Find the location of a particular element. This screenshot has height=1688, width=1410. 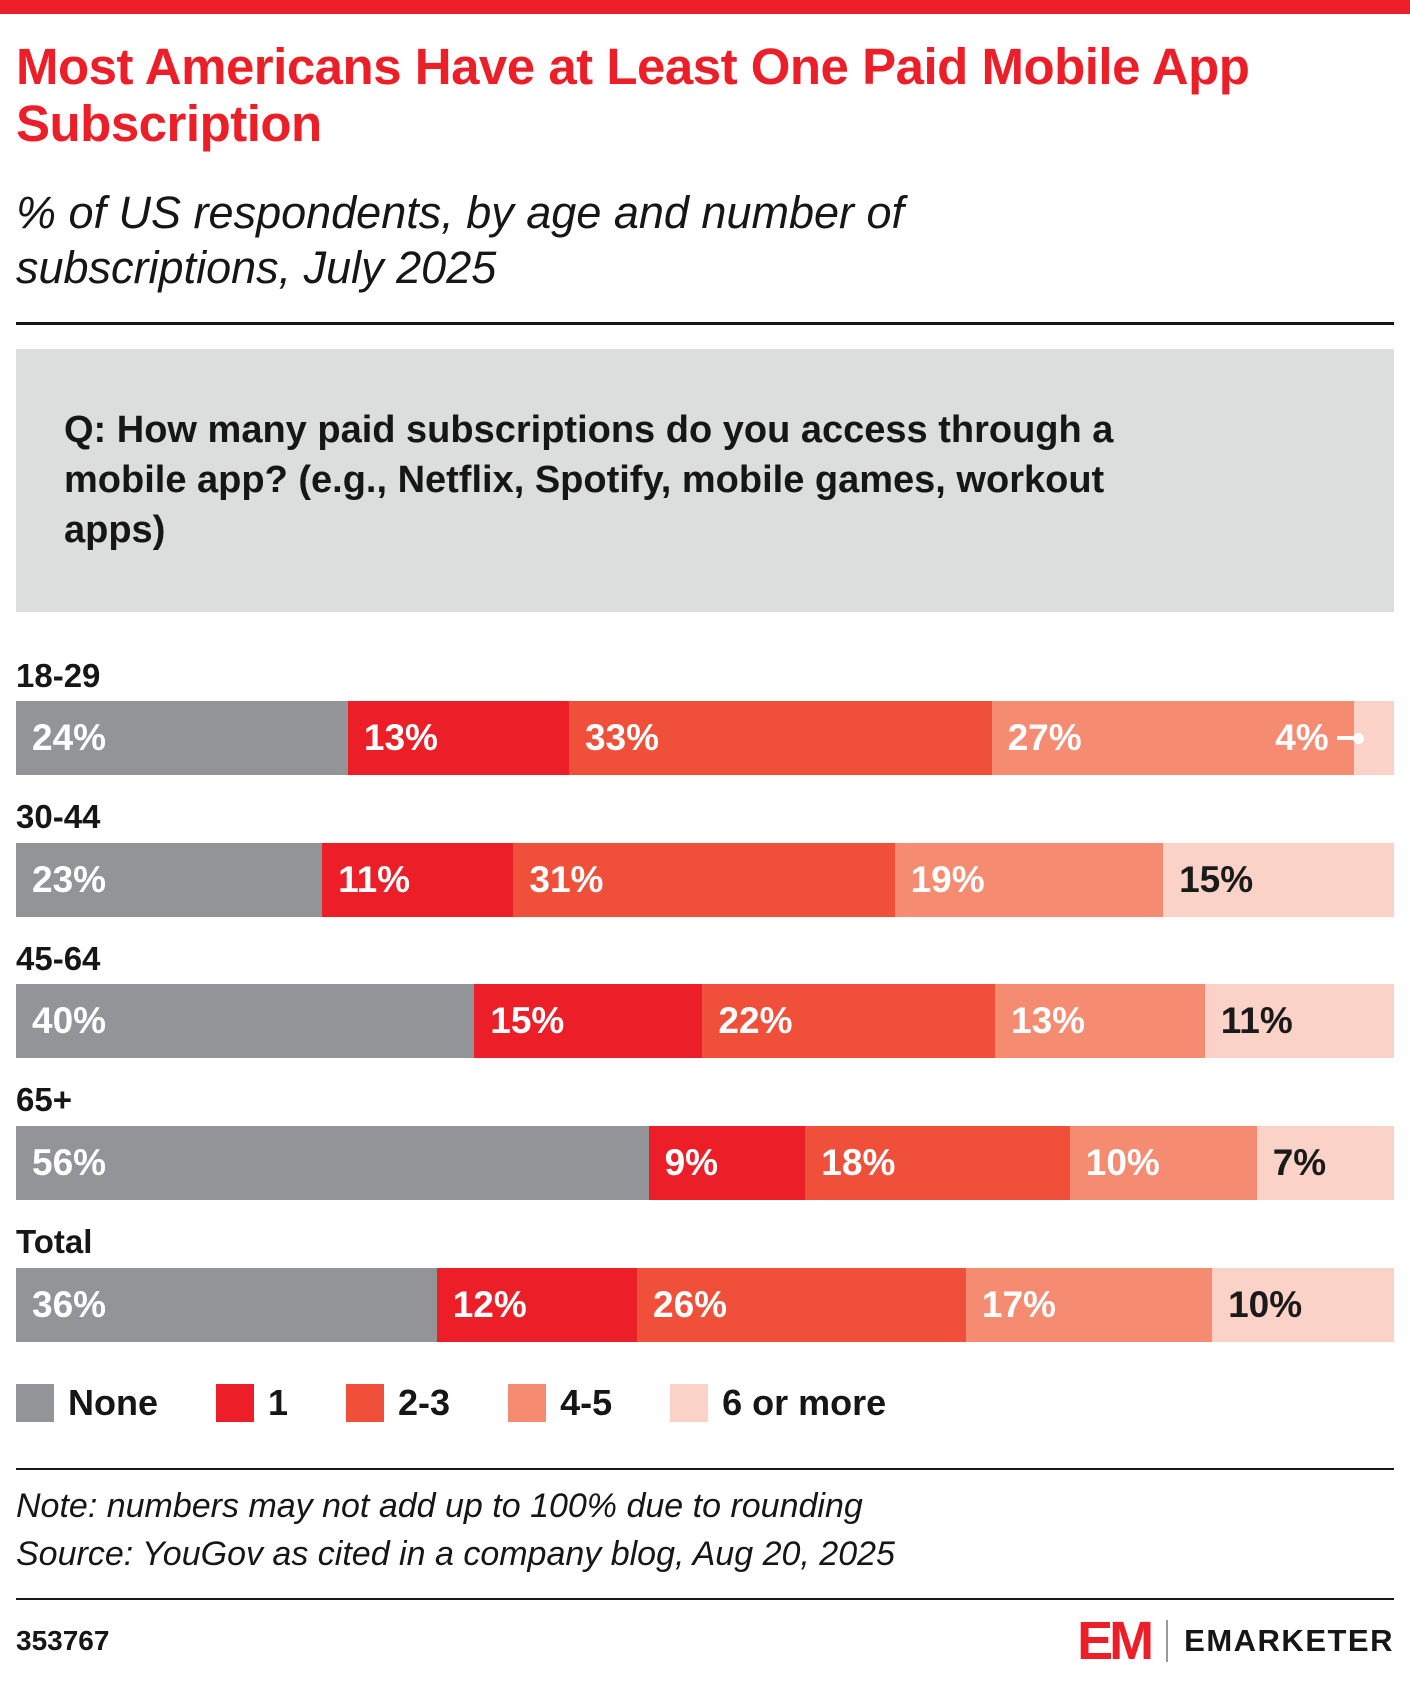

legend-label: 1 is located at coordinates (278, 1402).